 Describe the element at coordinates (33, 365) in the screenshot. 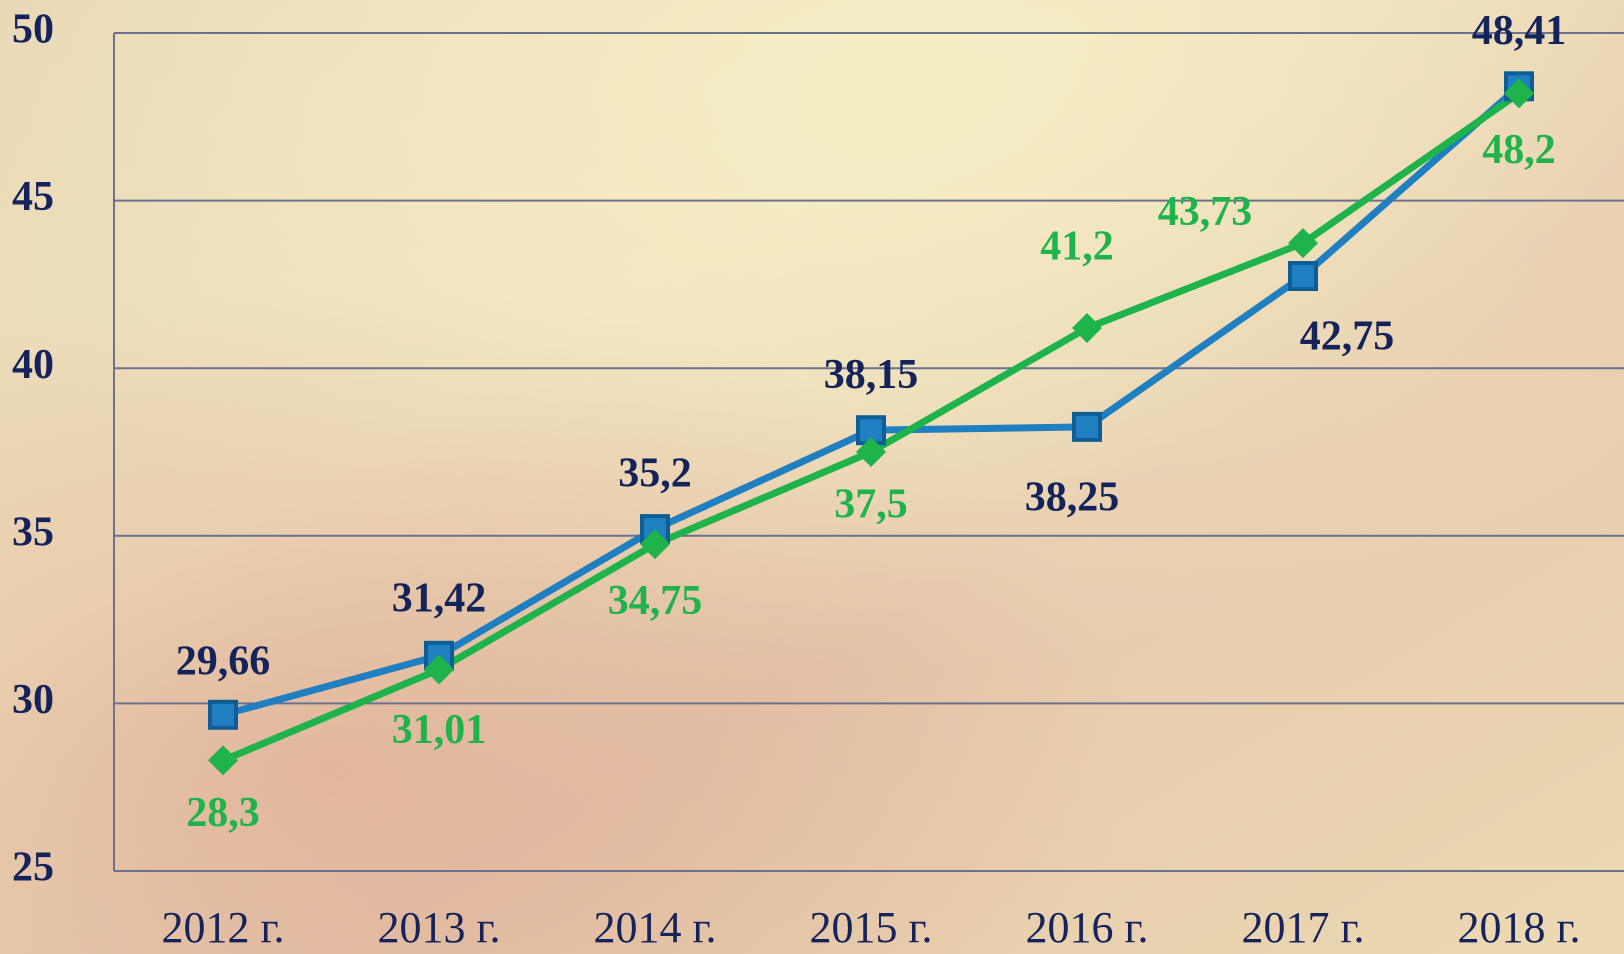

I see `y-tick-label: 40` at that location.